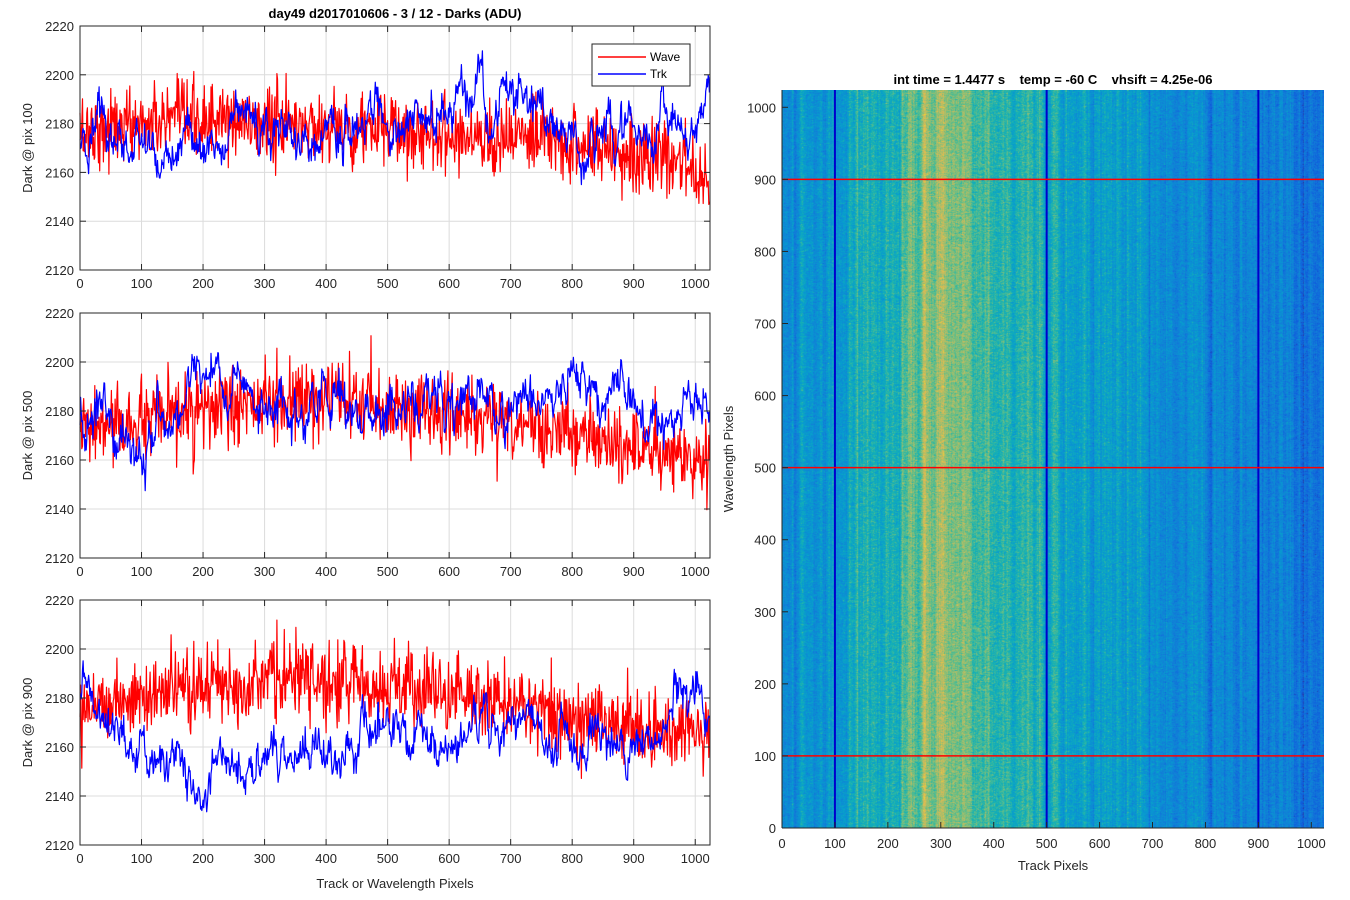 The image size is (1350, 900). I want to click on legend-box, so click(641, 65).